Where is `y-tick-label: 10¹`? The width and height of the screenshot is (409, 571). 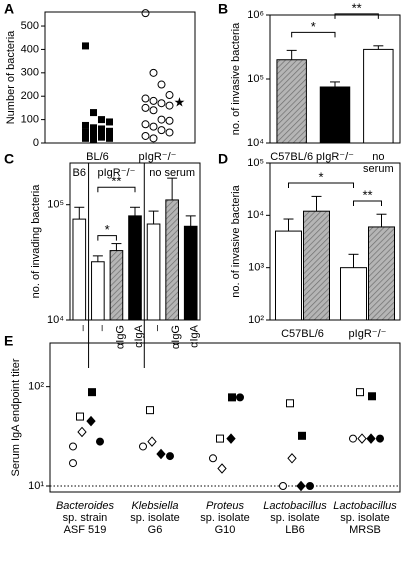 y-tick-label: 10¹ is located at coordinates (36, 486).